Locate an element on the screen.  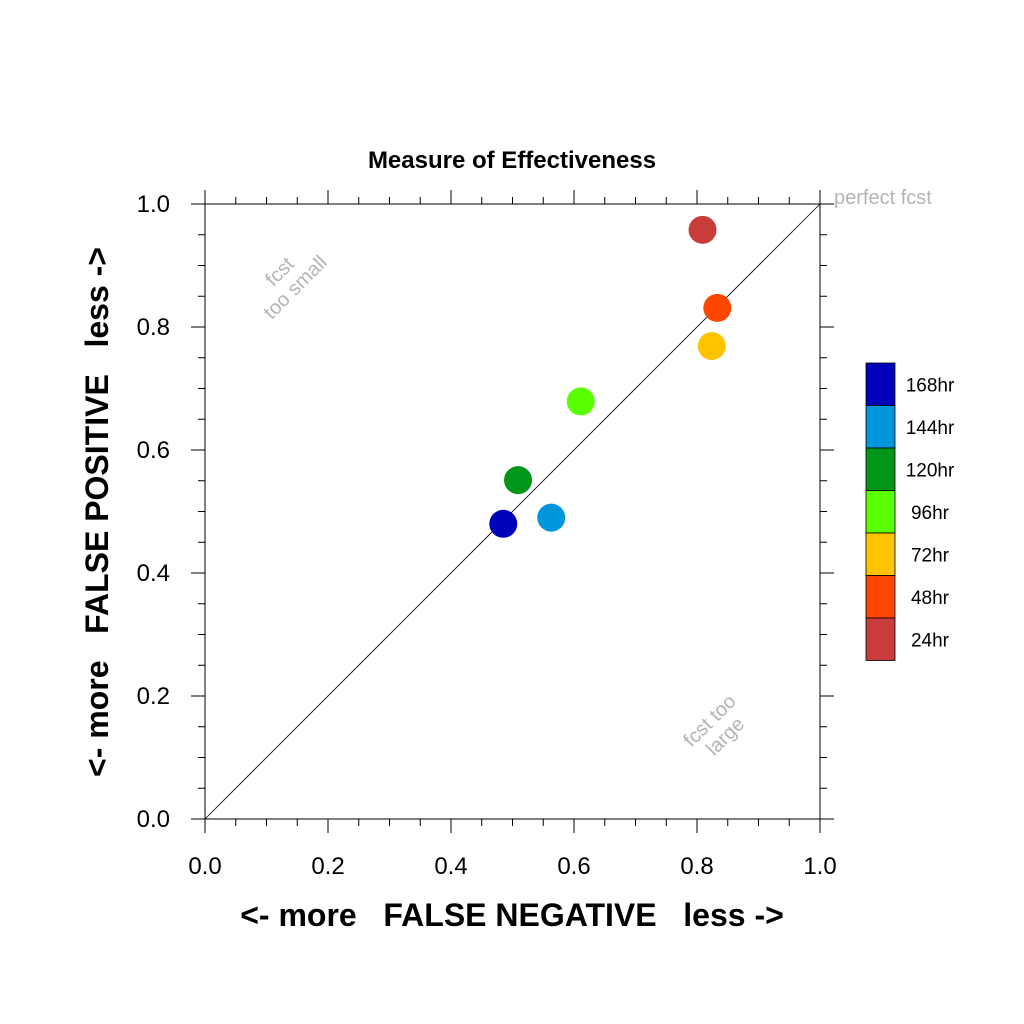
y-axis-title: <- more FALSE POSITIVE less -> is located at coordinates (97, 512).